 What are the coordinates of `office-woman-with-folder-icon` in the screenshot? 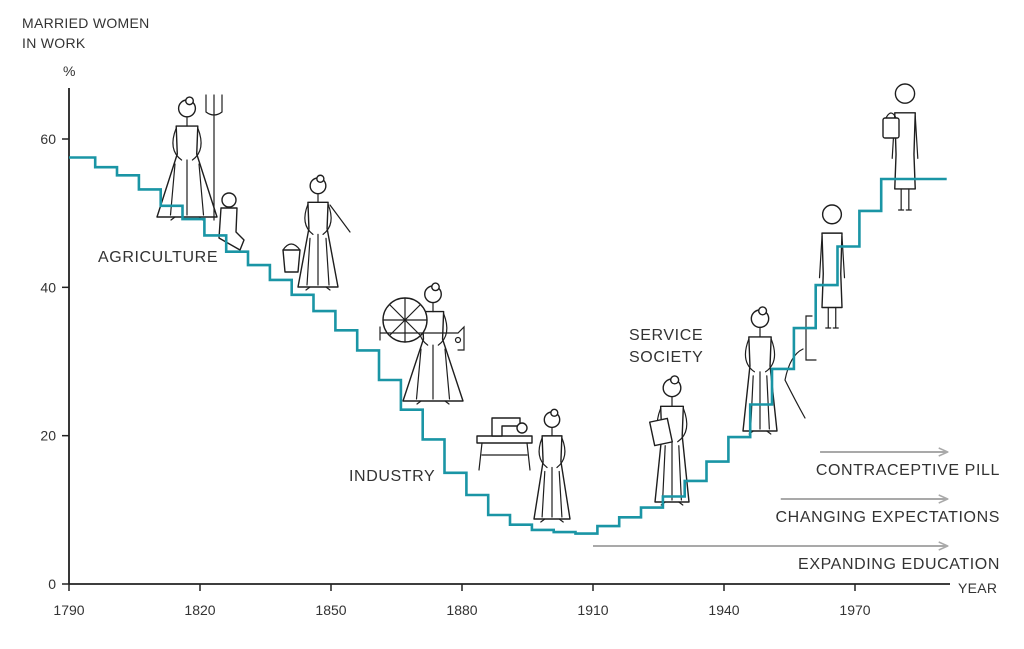 It's located at (669, 440).